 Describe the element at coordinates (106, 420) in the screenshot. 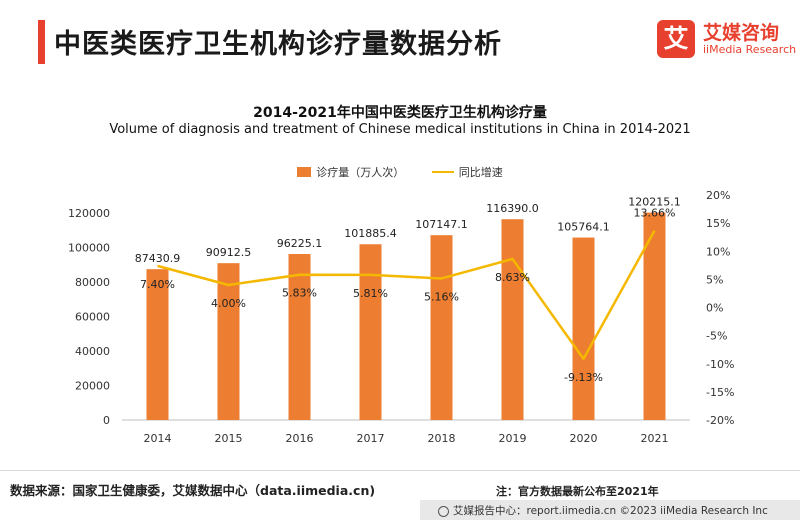

I see `y-left-tick-label: 0` at that location.